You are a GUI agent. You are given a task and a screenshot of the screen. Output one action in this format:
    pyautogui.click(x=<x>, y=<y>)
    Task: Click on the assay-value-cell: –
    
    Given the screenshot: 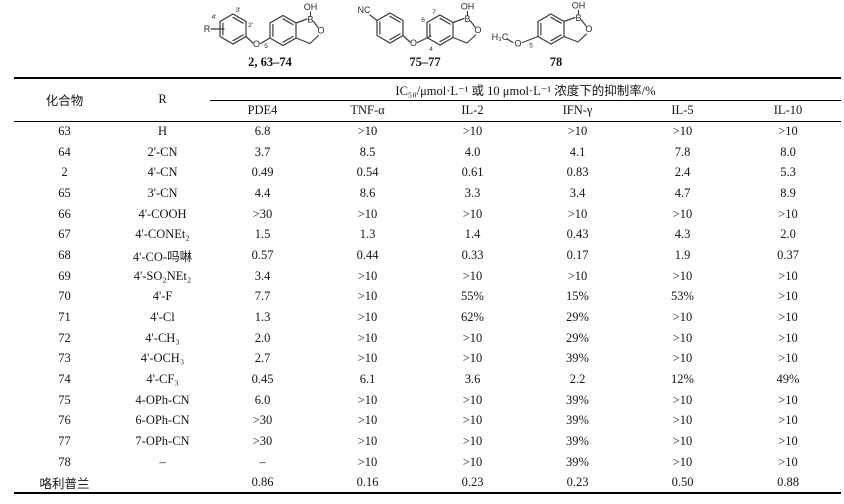 What is the action you would take?
    pyautogui.click(x=262, y=461)
    